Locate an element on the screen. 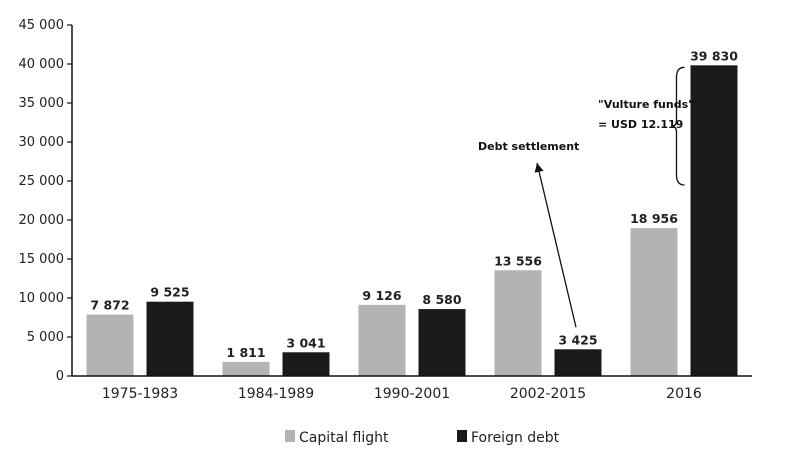 The width and height of the screenshot is (794, 459). y-tick-label: 10 000 is located at coordinates (42, 298).